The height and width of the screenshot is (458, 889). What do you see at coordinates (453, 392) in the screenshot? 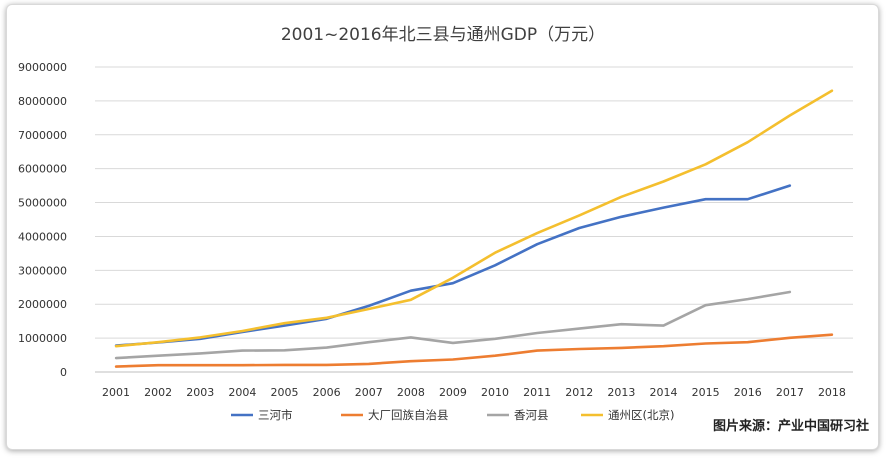
I see `x-tick-label: 2009` at bounding box center [453, 392].